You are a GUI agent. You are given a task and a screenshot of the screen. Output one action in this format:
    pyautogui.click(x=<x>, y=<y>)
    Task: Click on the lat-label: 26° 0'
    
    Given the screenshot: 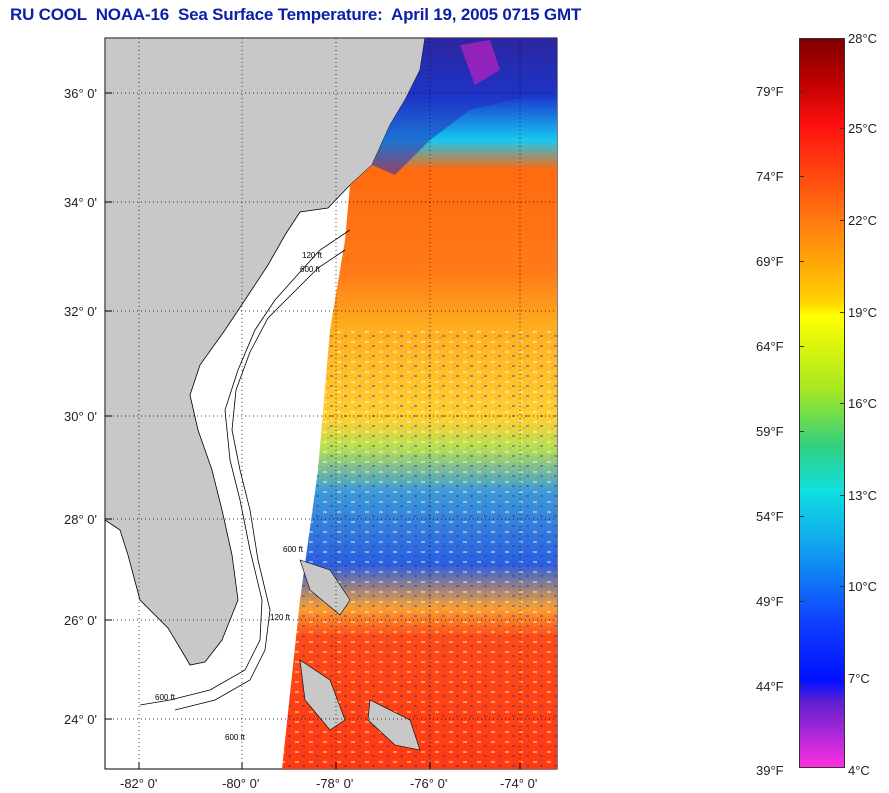 What is the action you would take?
    pyautogui.click(x=80, y=620)
    